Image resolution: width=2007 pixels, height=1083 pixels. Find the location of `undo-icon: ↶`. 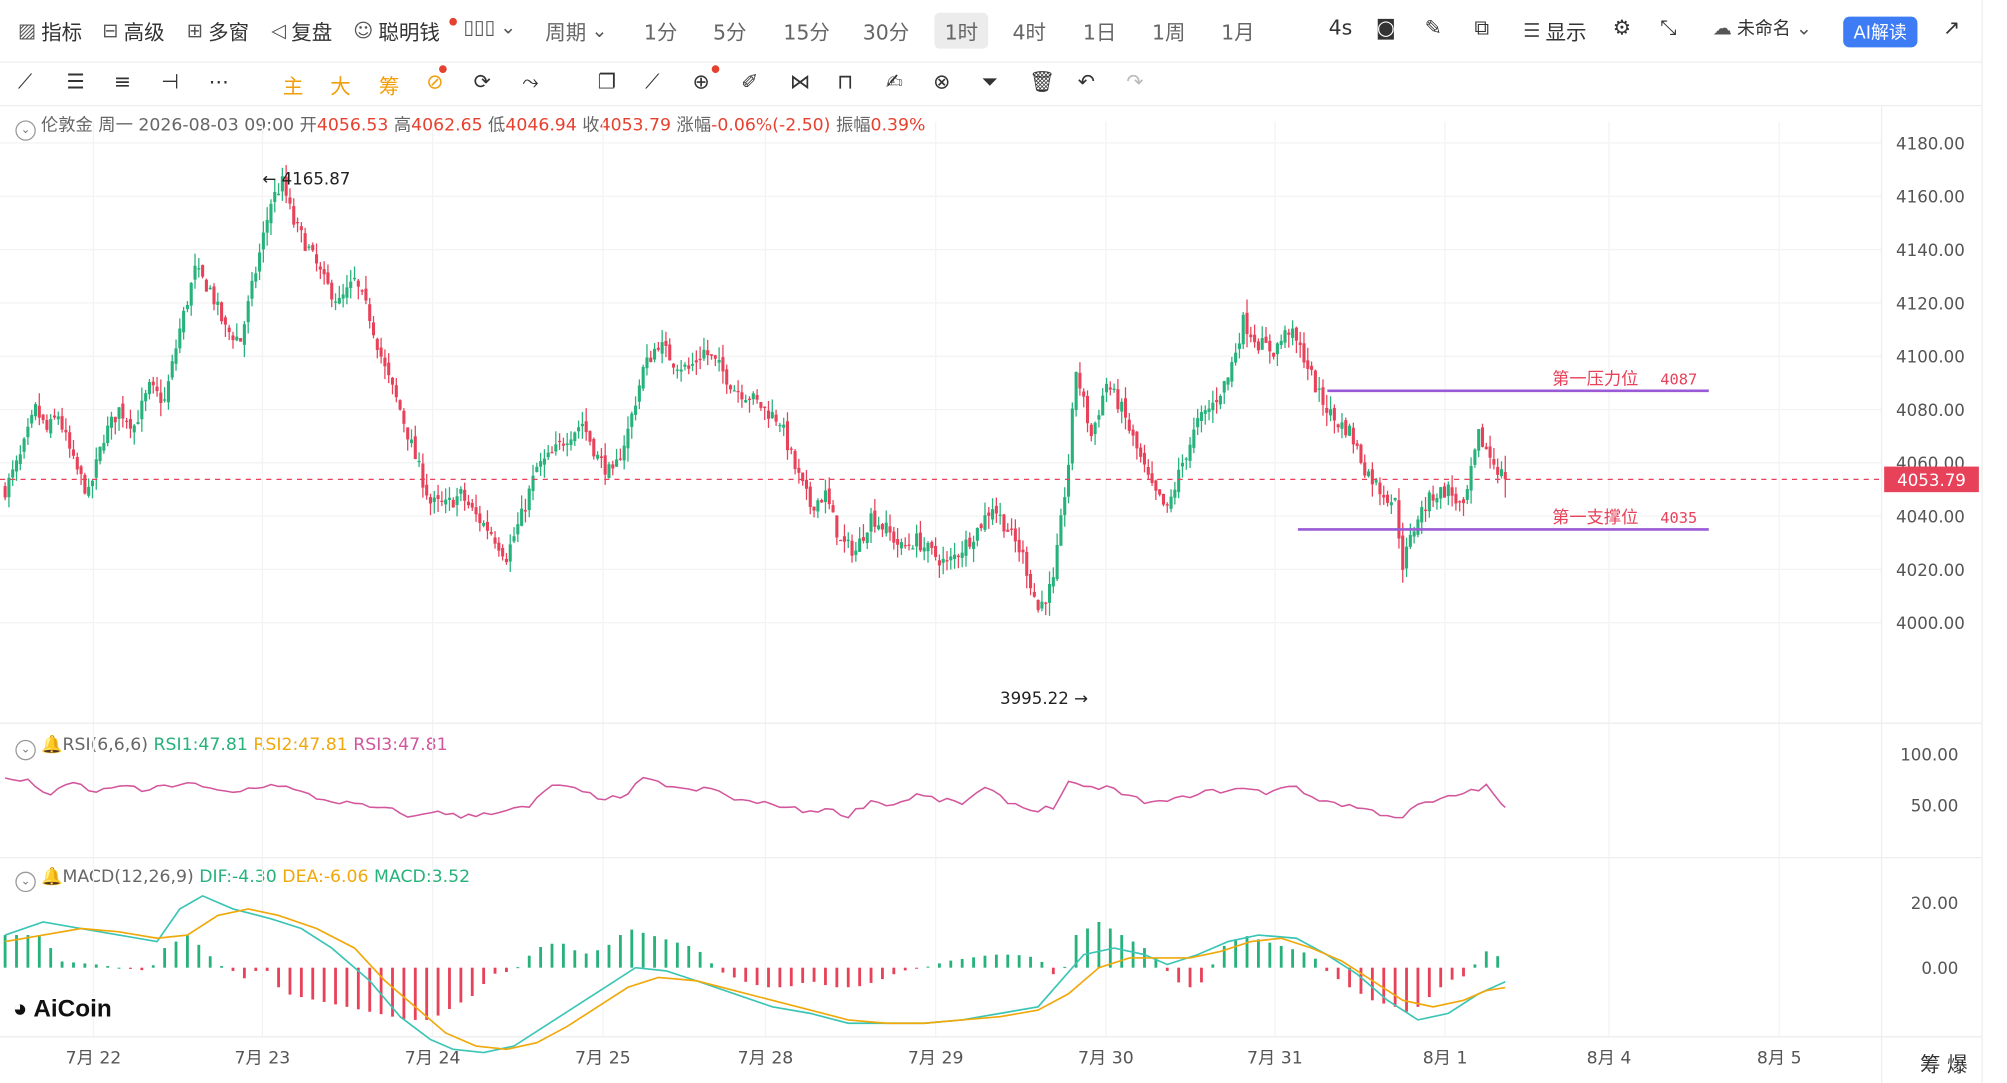

undo-icon: ↶ is located at coordinates (1086, 81).